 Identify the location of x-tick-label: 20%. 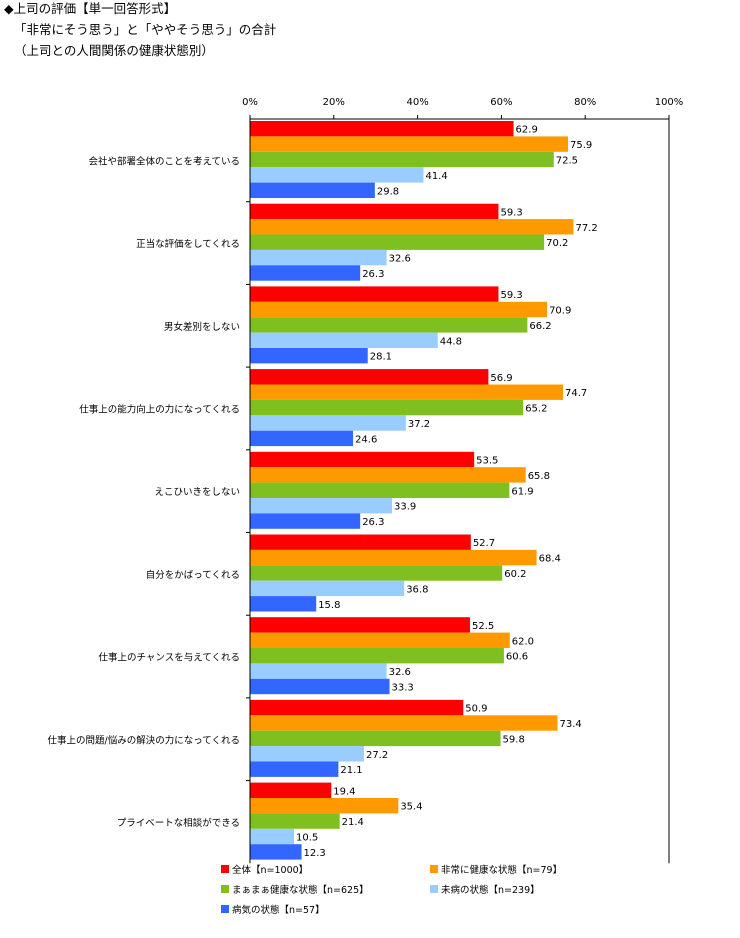
(334, 102).